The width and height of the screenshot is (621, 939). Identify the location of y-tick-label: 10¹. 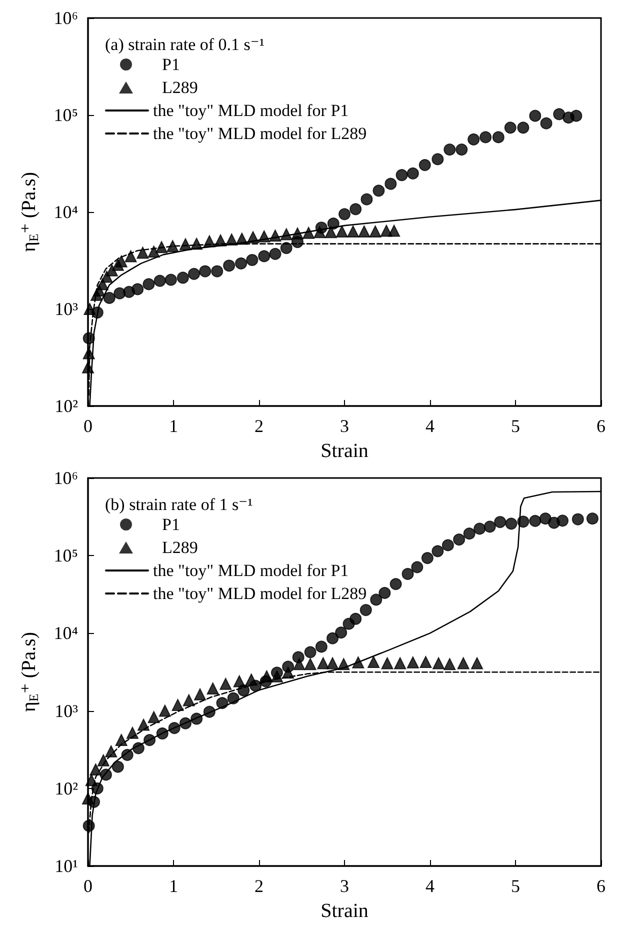
(66, 866).